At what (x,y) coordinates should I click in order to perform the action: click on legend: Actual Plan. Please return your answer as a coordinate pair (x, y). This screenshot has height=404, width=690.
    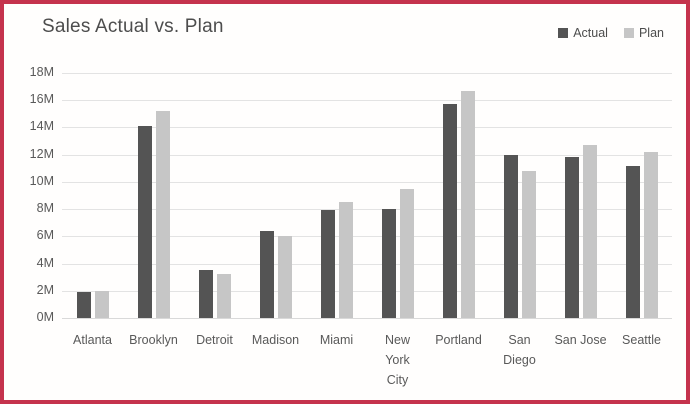
    Looking at the image, I should click on (611, 33).